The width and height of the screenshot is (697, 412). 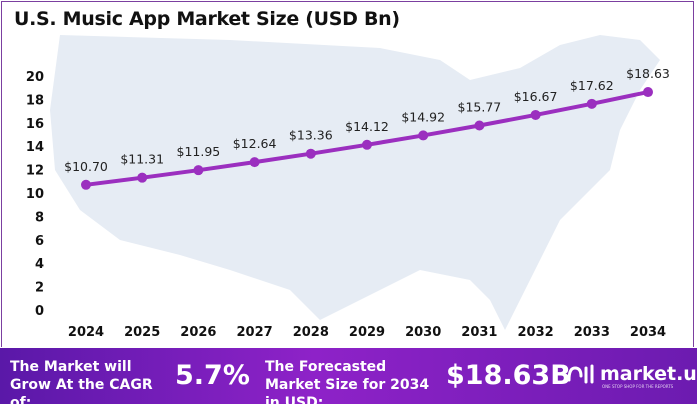 I want to click on brand-name: market.us, so click(x=648, y=374).